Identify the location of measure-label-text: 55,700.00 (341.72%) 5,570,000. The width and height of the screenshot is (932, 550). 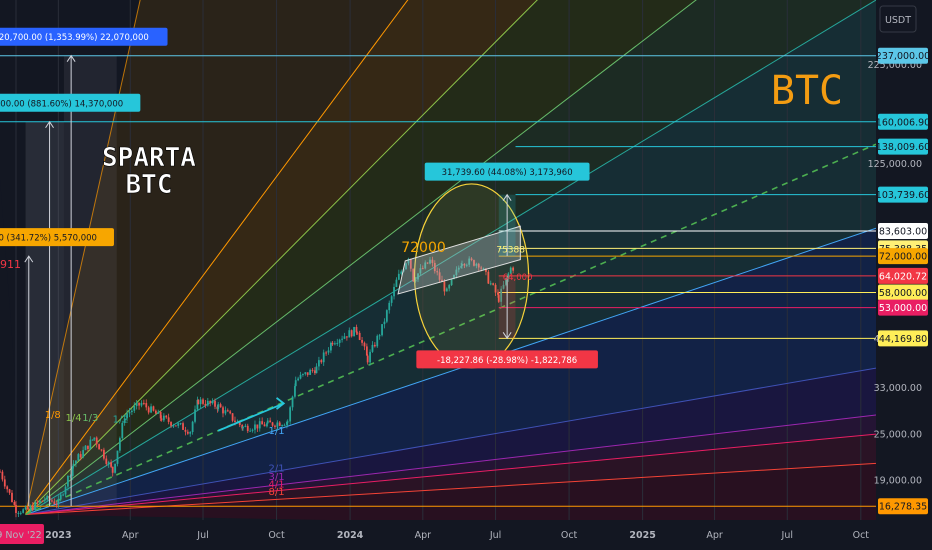
(48, 239).